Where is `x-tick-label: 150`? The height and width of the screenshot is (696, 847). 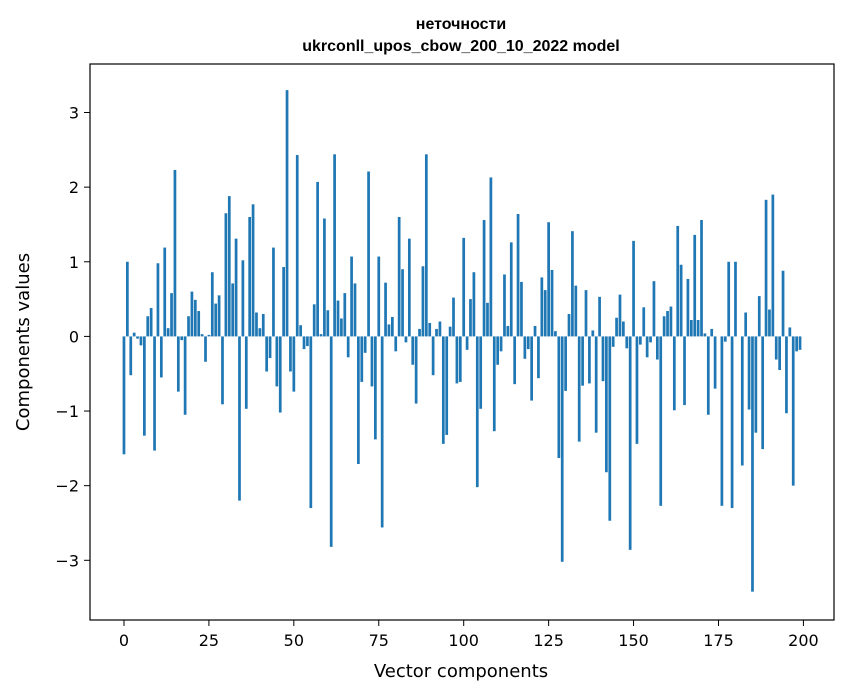 x-tick-label: 150 is located at coordinates (633, 640).